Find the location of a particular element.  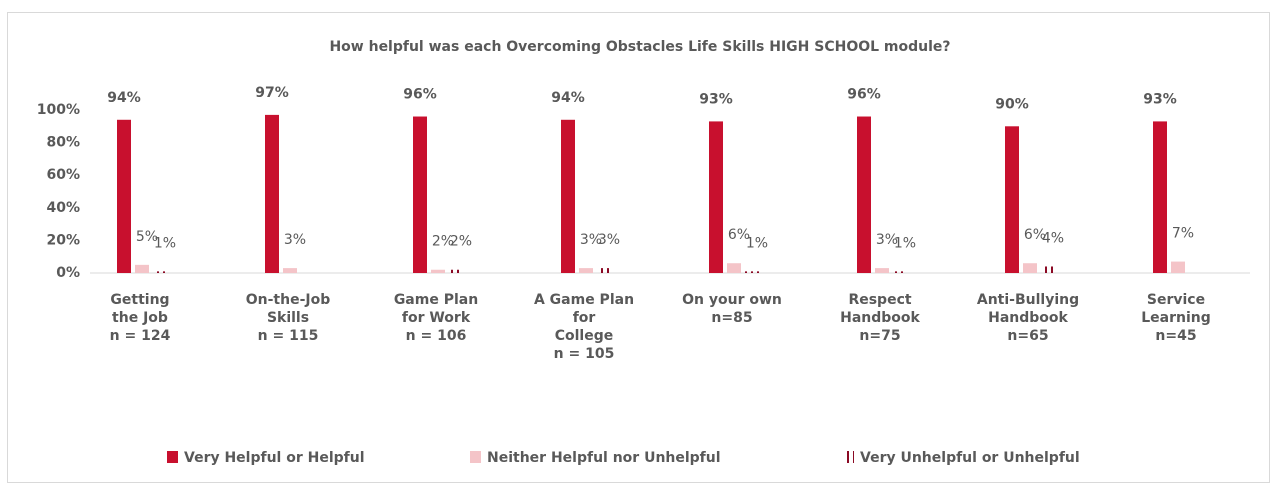

data-label: 5% is located at coordinates (147, 237).